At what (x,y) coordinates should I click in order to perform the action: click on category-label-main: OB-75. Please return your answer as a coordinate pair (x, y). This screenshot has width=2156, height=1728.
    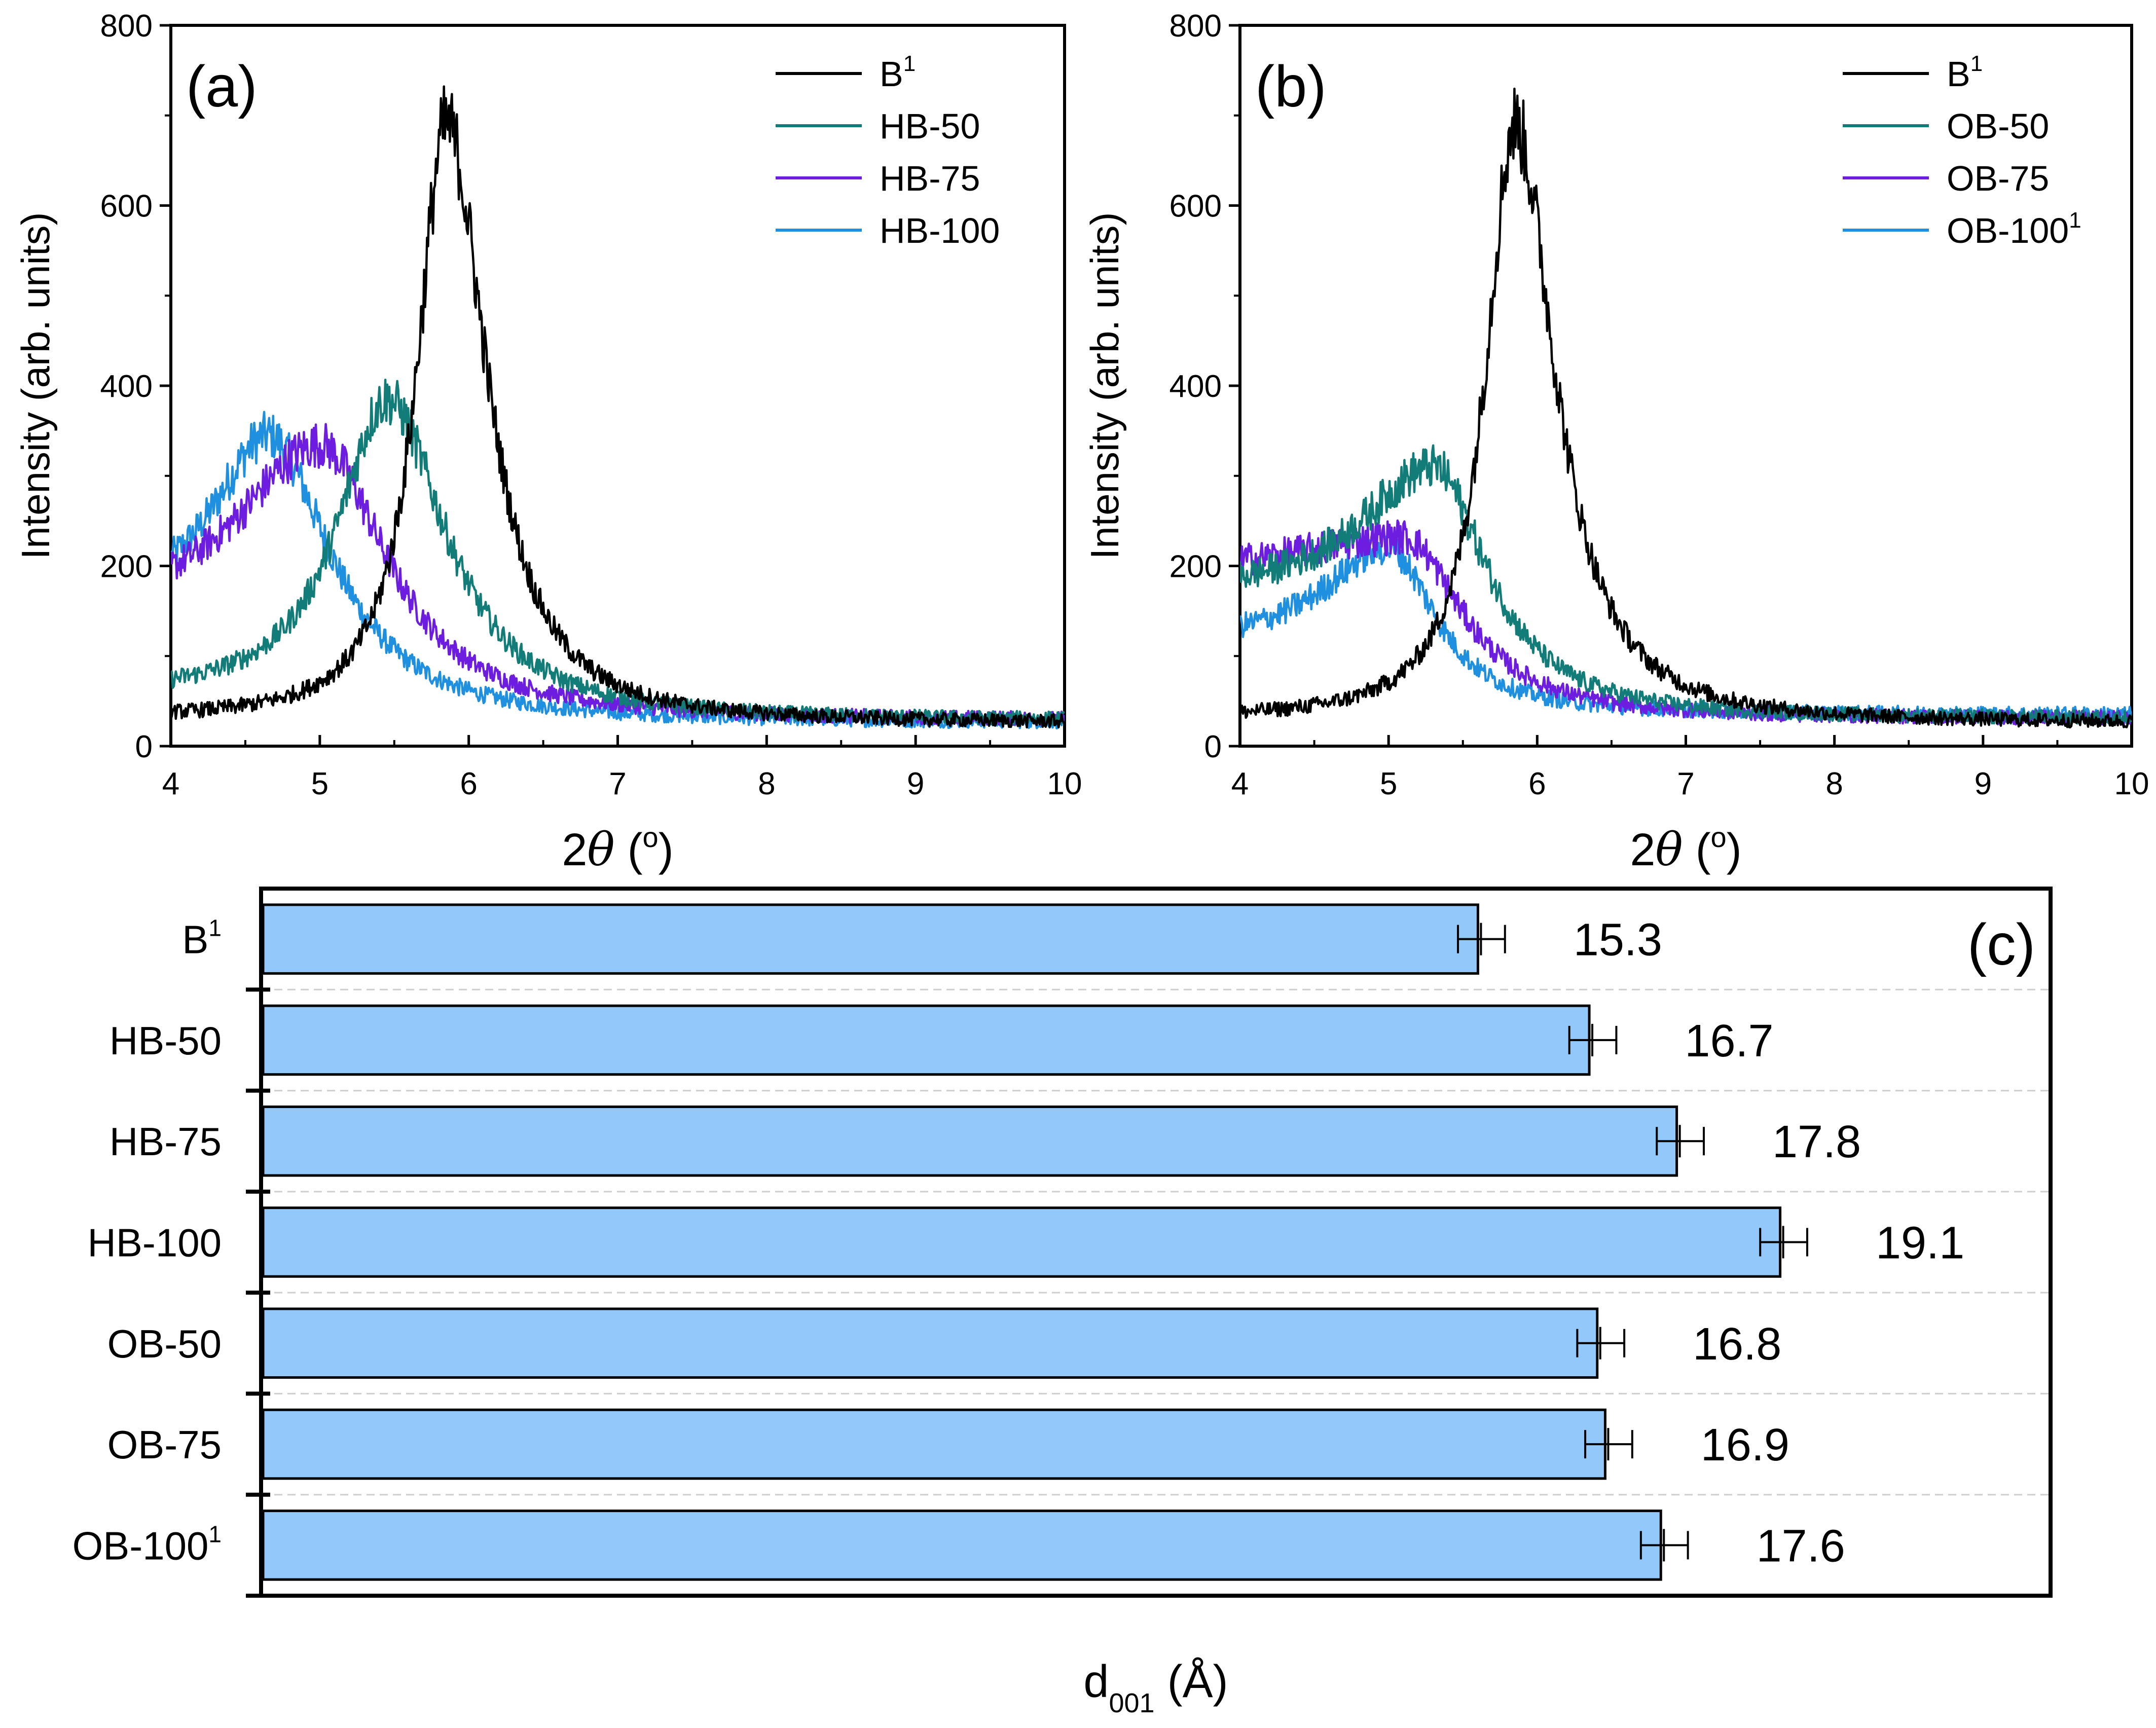
    Looking at the image, I should click on (164, 1444).